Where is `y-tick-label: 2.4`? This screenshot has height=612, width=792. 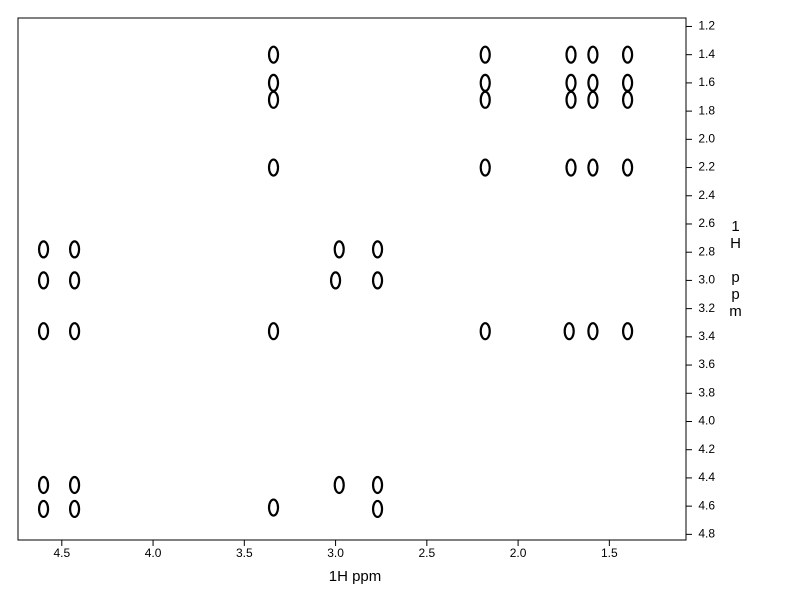
y-tick-label: 2.4 is located at coordinates (706, 195).